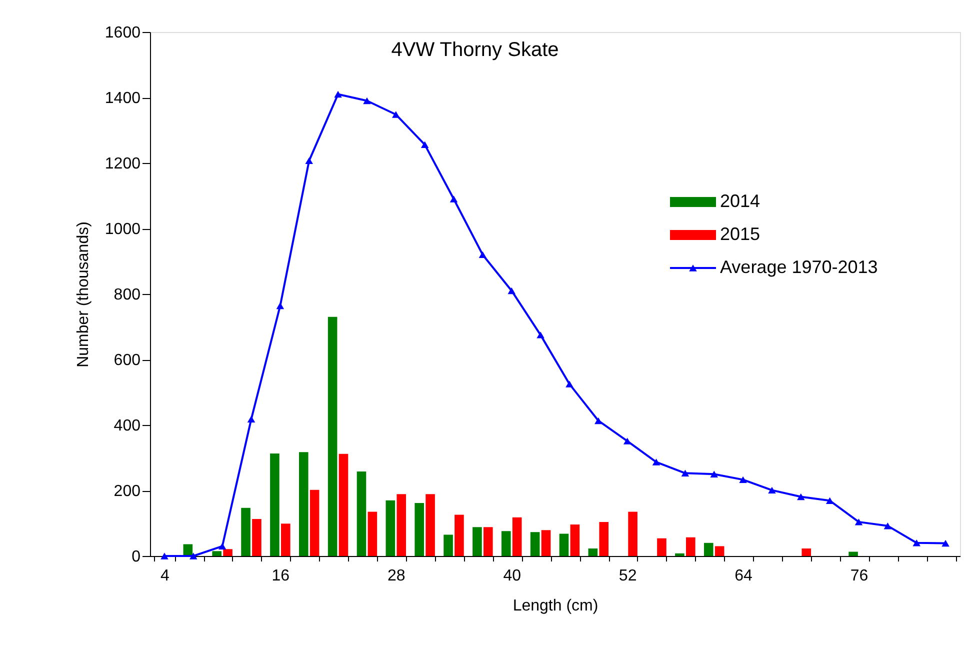 This screenshot has width=977, height=655. What do you see at coordinates (127, 295) in the screenshot?
I see `y-tick-label: 800` at bounding box center [127, 295].